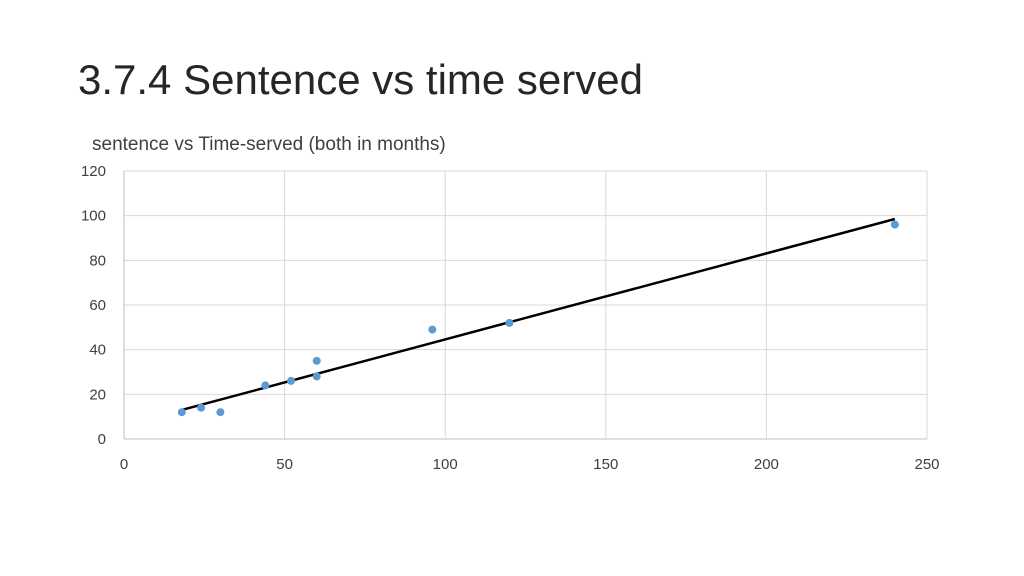  I want to click on y-tick-label: 40, so click(97, 350).